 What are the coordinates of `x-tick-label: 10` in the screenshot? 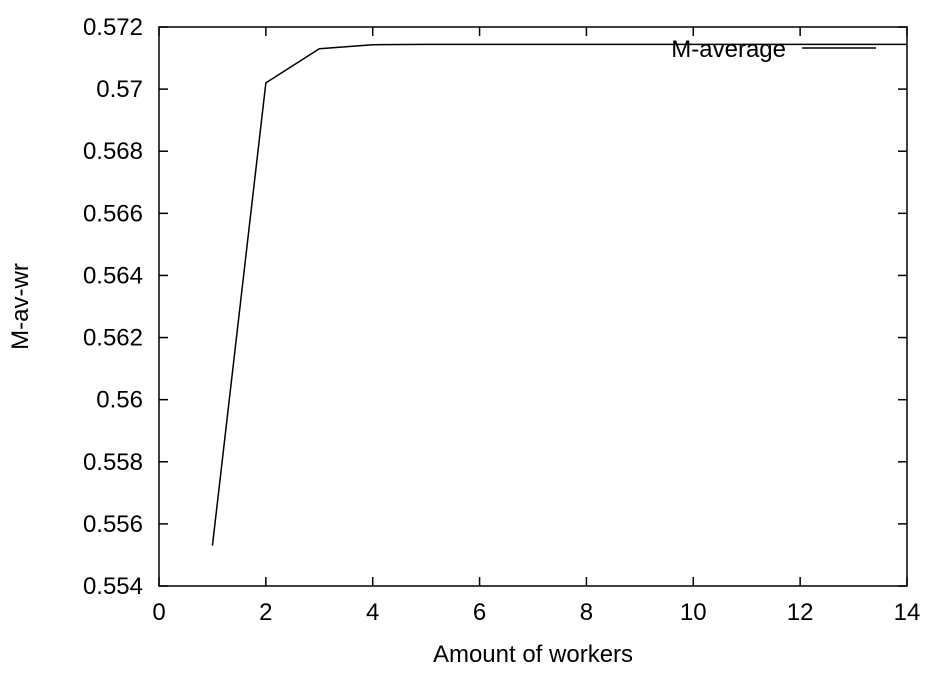 It's located at (693, 612).